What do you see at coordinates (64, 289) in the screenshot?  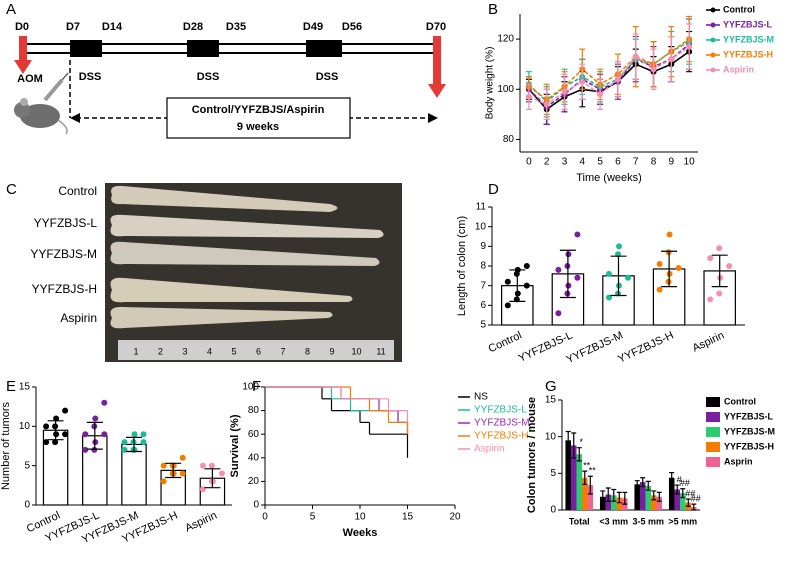 I see `group-label: YYFZBJS-H` at bounding box center [64, 289].